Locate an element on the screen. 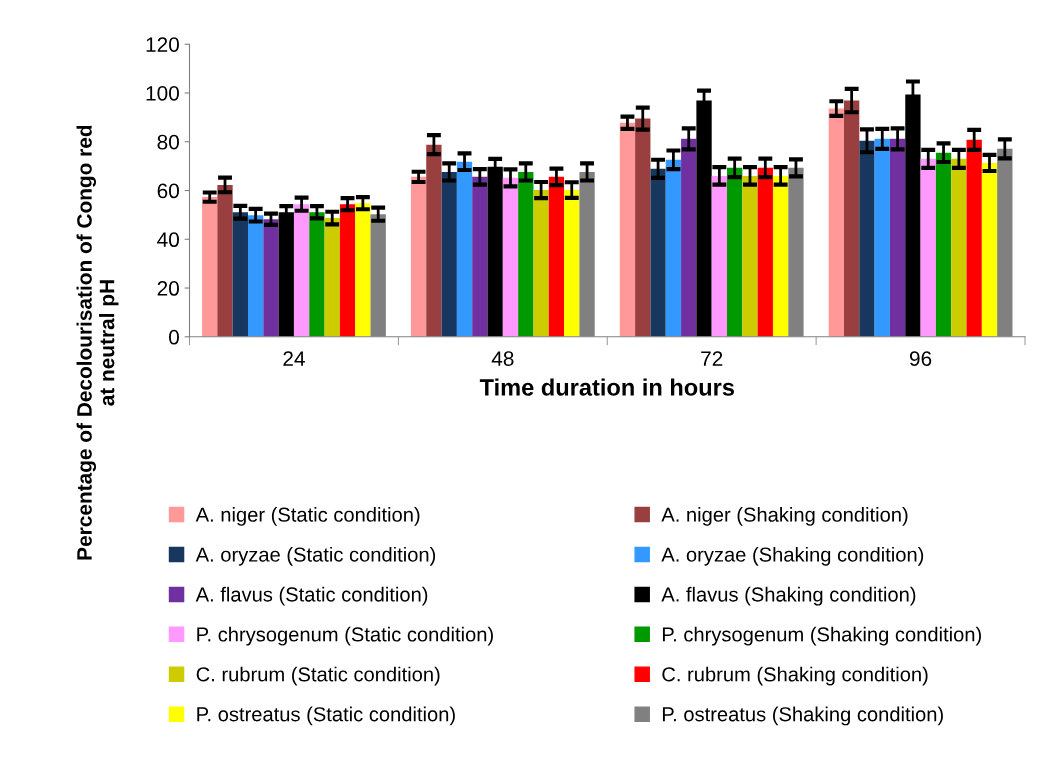 Image resolution: width=1047 pixels, height=776 pixels. legend-label: A. flavus (Shaking condition) is located at coordinates (788, 596).